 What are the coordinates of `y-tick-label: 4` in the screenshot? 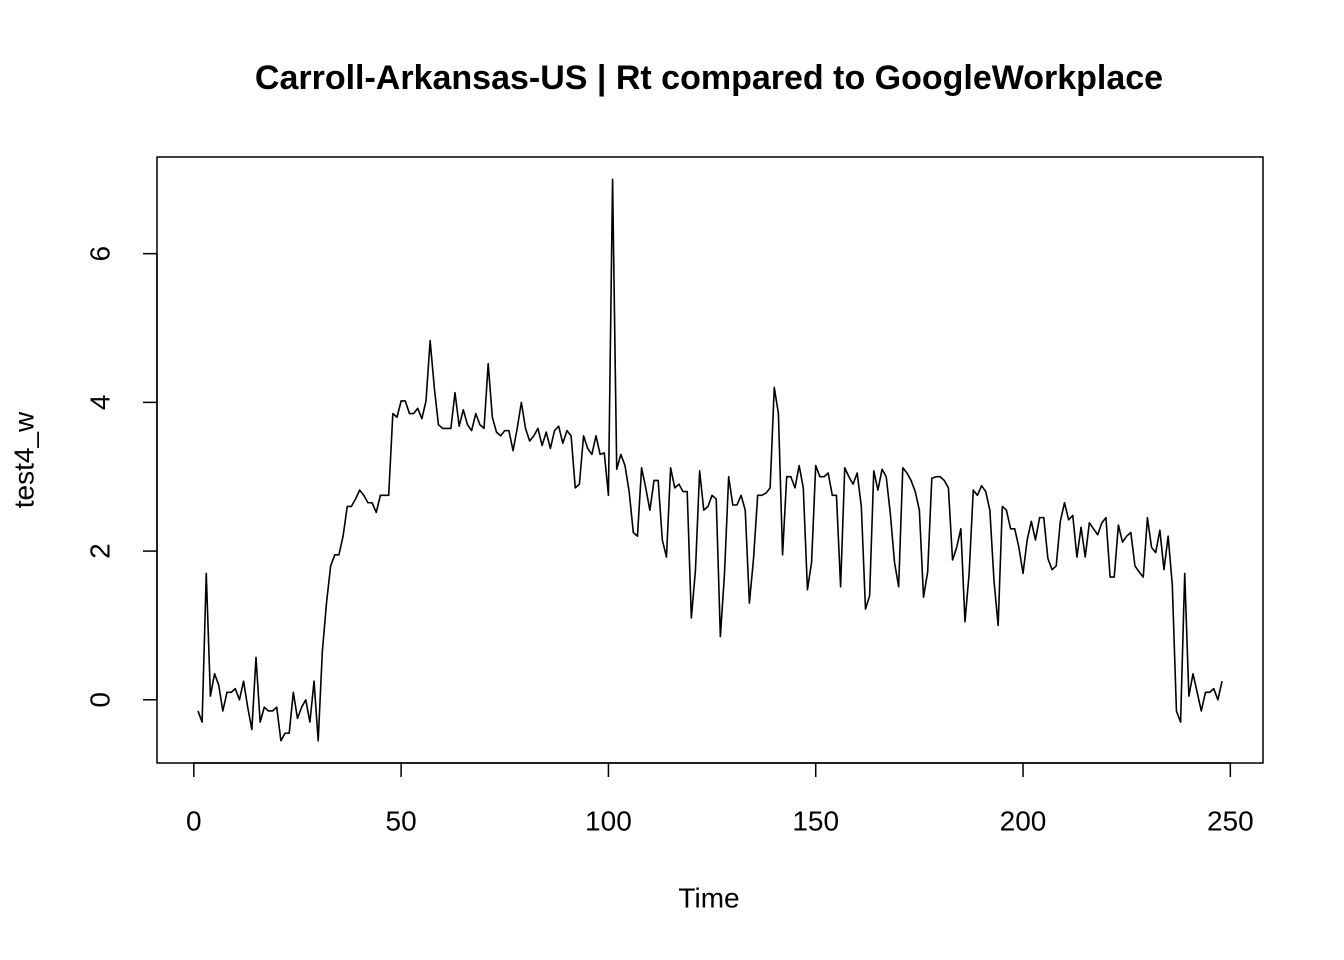 It's located at (99, 403).